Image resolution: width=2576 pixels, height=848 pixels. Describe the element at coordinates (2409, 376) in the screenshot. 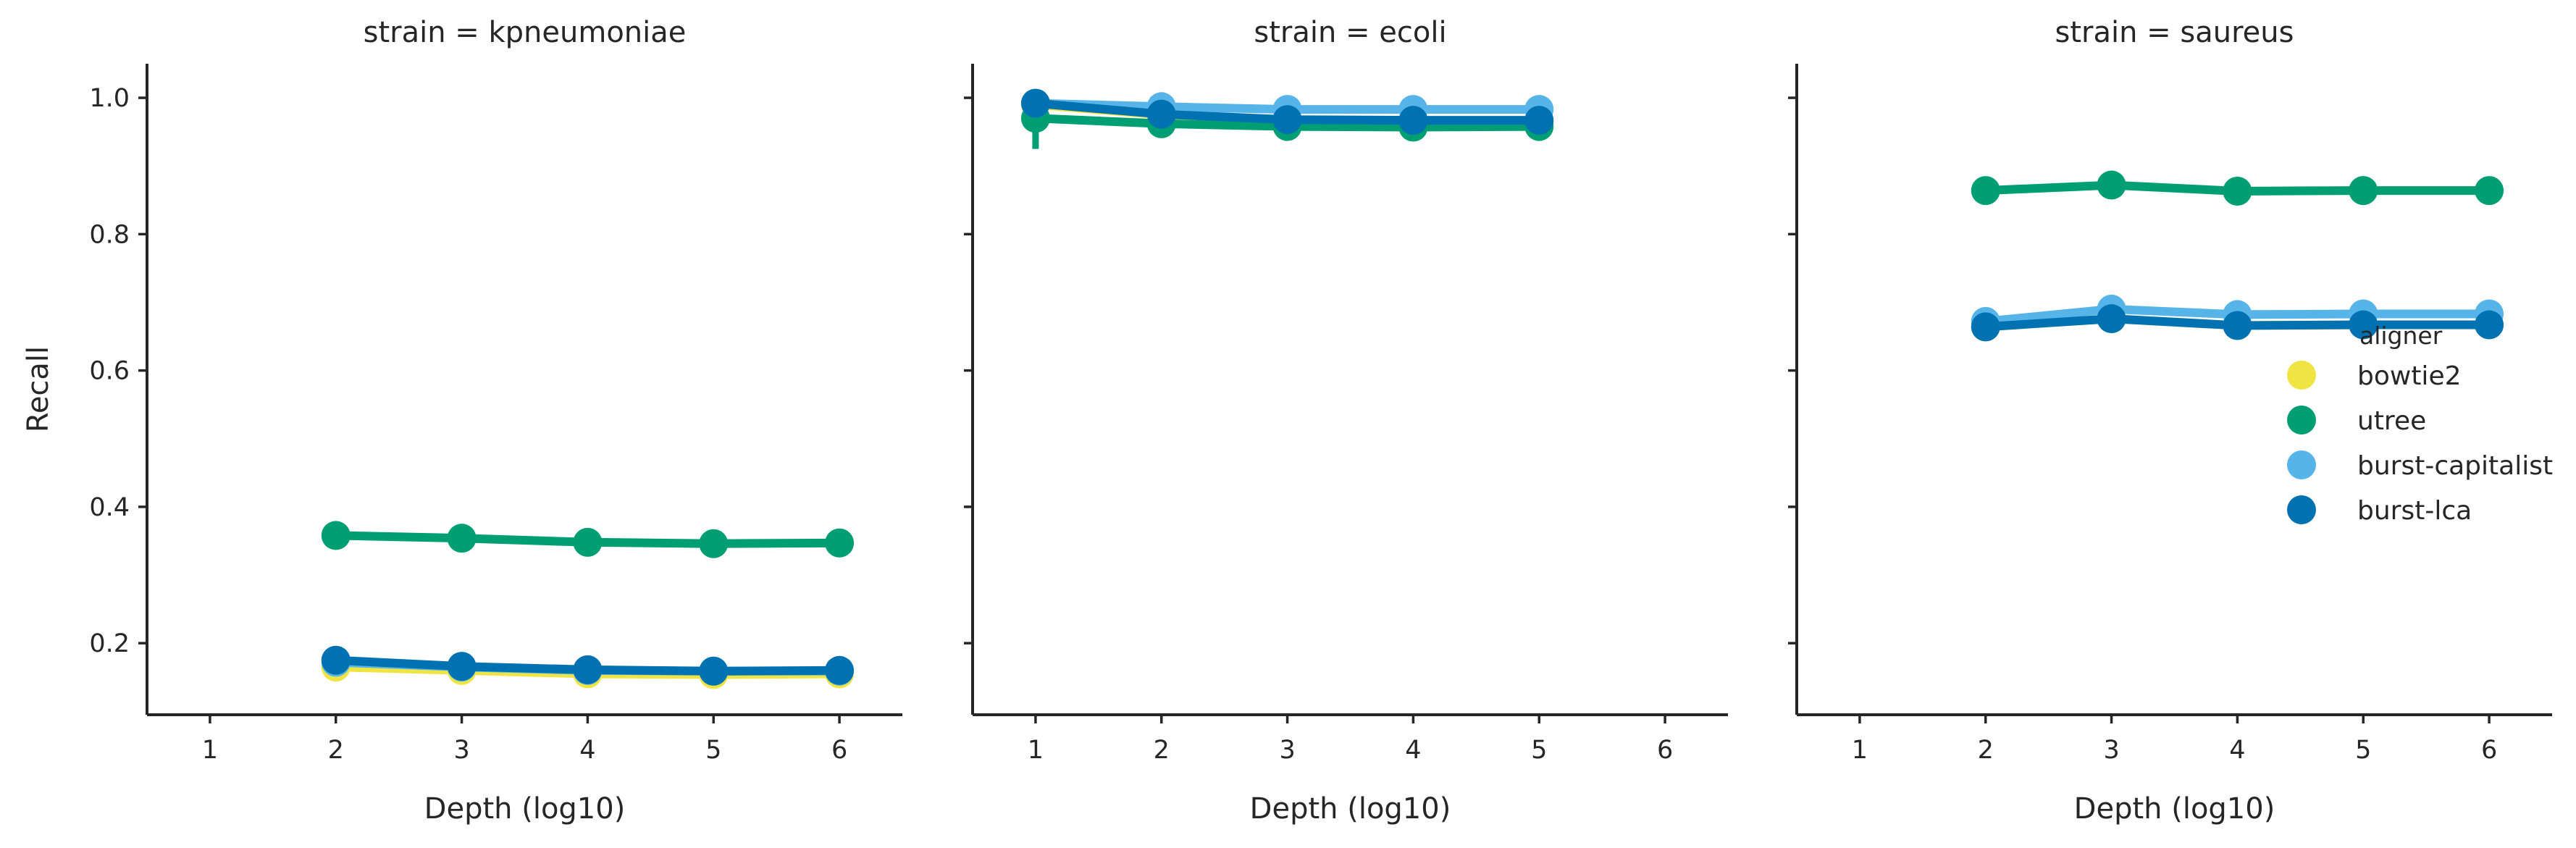

I see `legend-label: bowtie2` at that location.